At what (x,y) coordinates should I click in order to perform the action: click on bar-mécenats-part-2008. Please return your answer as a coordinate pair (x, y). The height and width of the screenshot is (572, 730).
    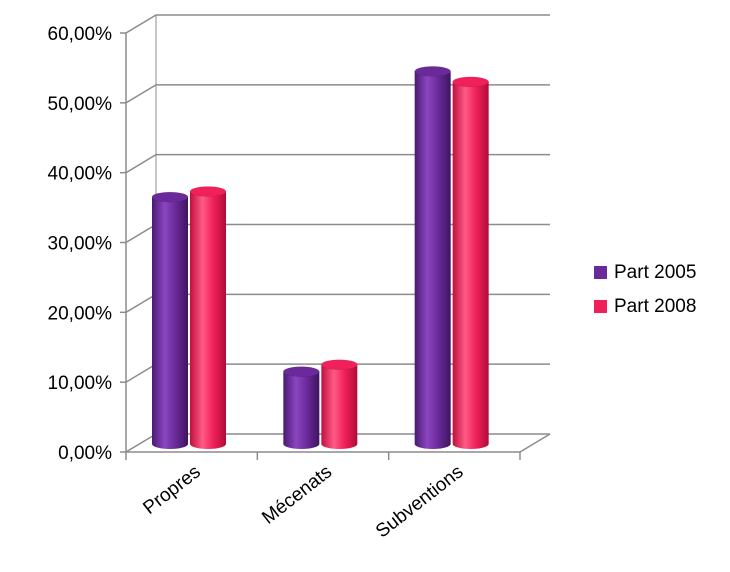
    Looking at the image, I should click on (339, 404).